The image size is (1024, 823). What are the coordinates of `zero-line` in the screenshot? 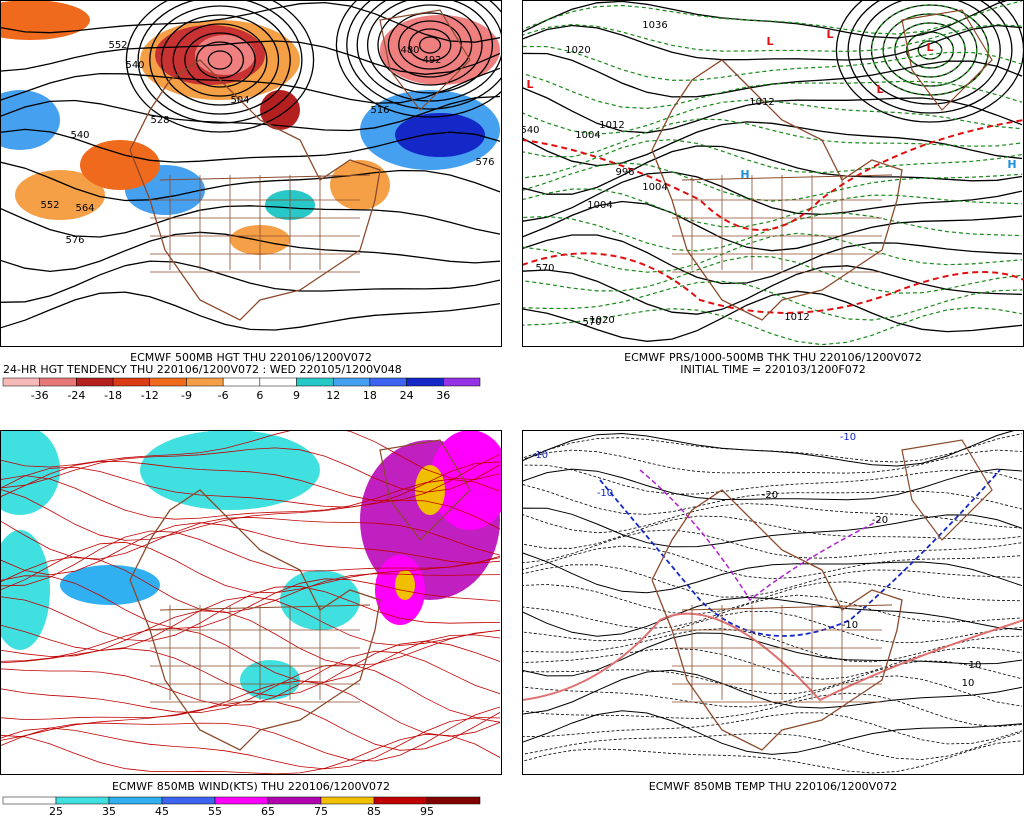 It's located at (773, 657).